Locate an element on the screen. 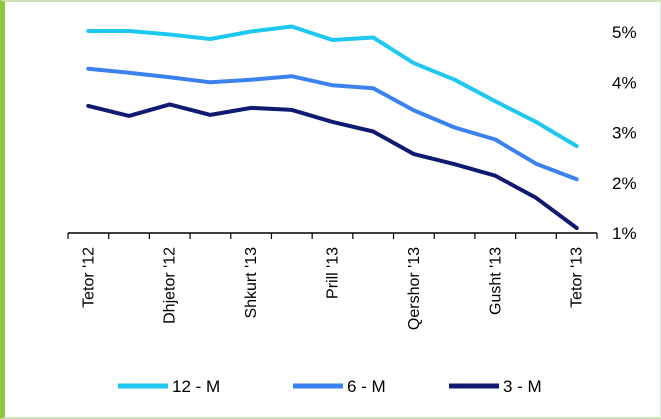  y-tick-labels: 1% 2% 3% 4% 5% is located at coordinates (624, 133).